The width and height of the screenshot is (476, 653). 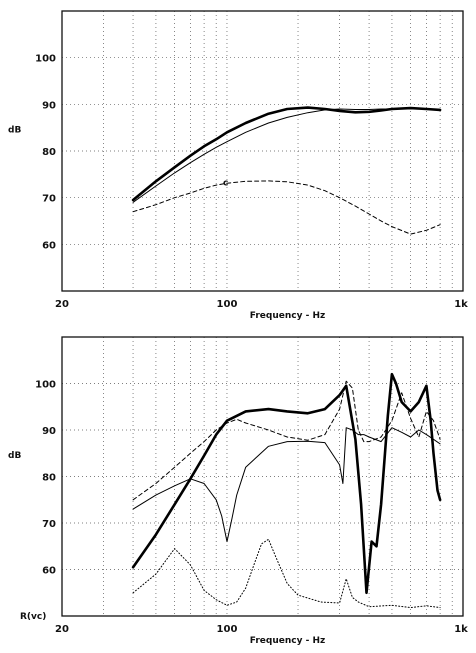 What do you see at coordinates (225, 184) in the screenshot?
I see `annotation-label: c` at bounding box center [225, 184].